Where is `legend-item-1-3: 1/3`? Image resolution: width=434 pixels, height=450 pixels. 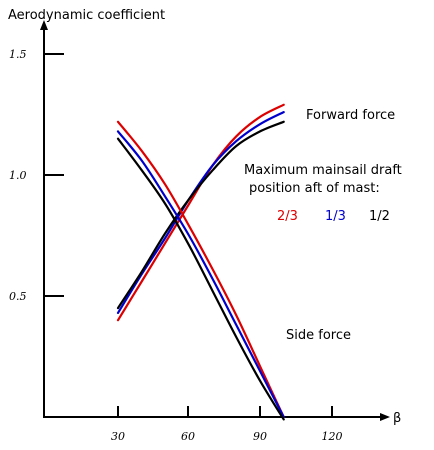 legend-item-1-3: 1/3 is located at coordinates (335, 216).